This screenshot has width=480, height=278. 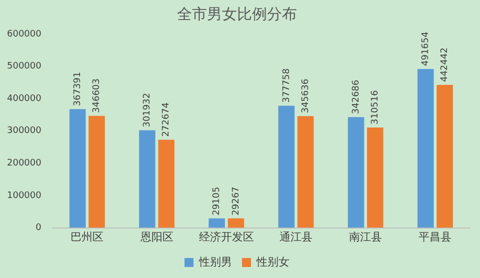 What do you see at coordinates (24, 67) in the screenshot?
I see `y-tick-label: 500000` at bounding box center [24, 67].